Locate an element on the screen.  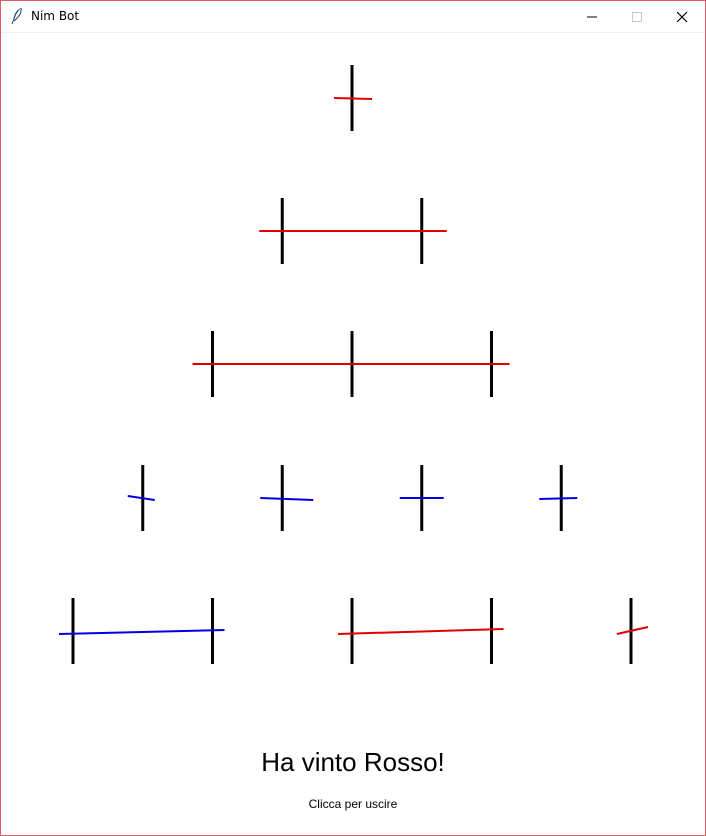
exit-hint: Clicca per uscire is located at coordinates (353, 804).